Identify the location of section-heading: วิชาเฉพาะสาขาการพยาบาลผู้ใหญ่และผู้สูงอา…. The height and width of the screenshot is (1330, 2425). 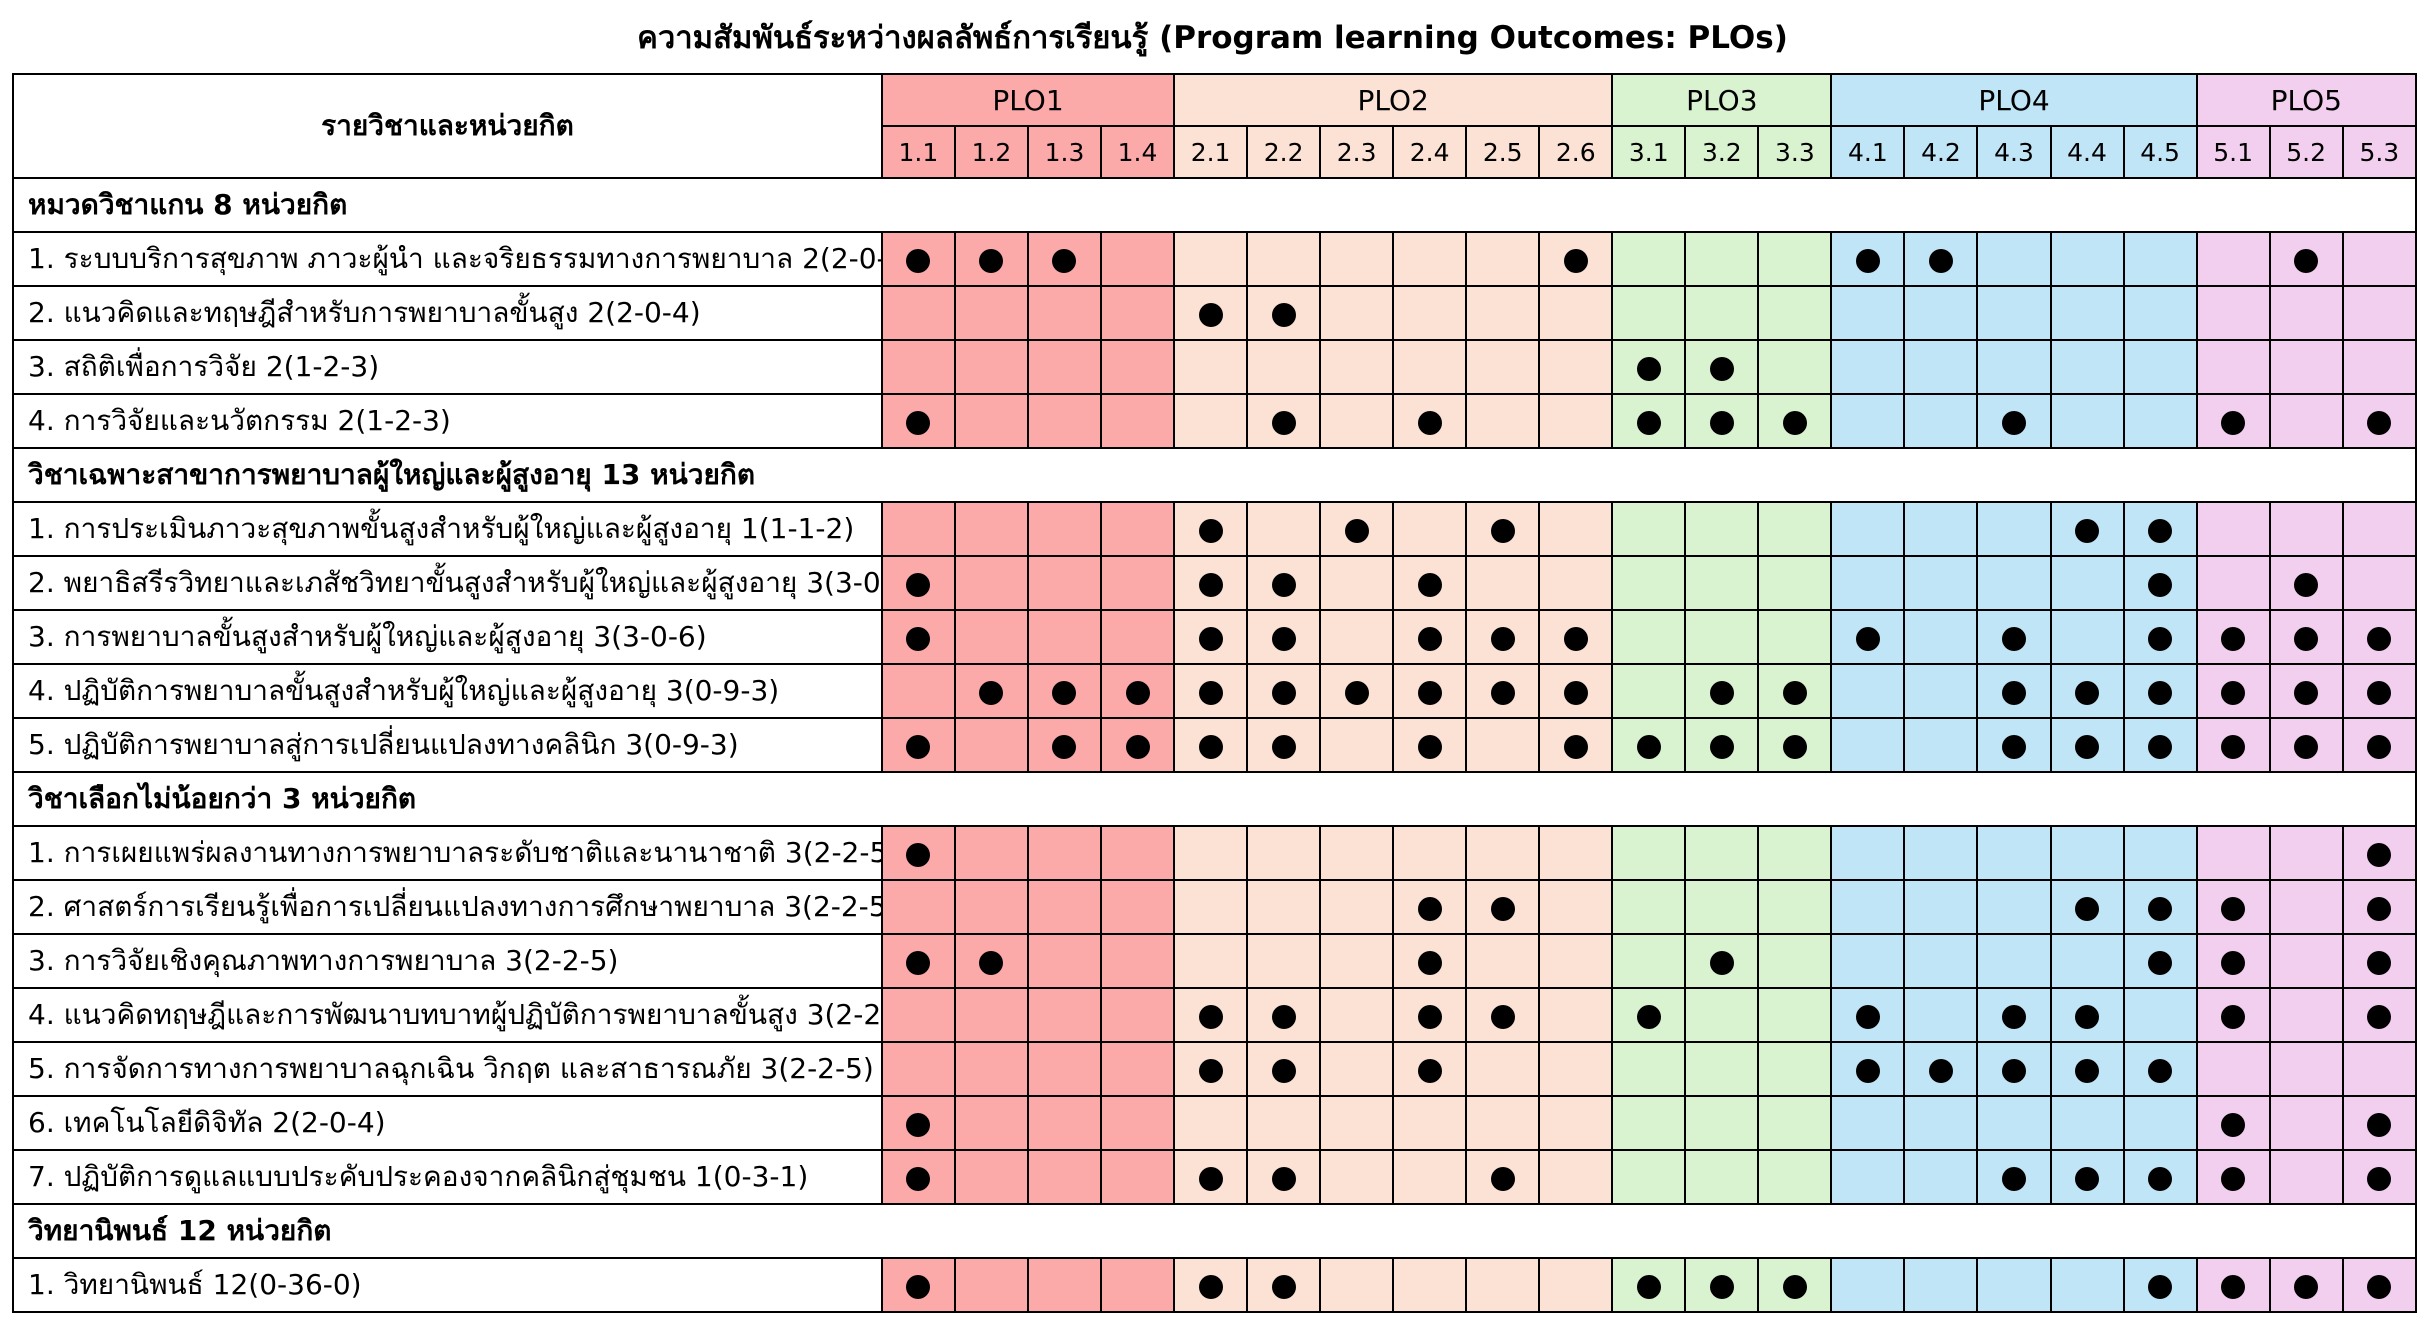
(1214, 475).